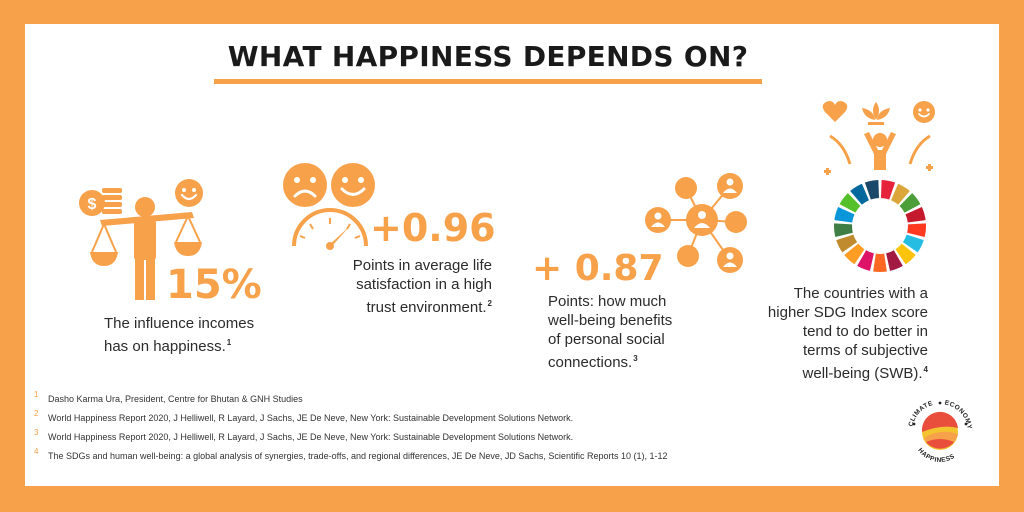 This screenshot has height=512, width=1024. I want to click on sdg-wheel-icon, so click(880, 226).